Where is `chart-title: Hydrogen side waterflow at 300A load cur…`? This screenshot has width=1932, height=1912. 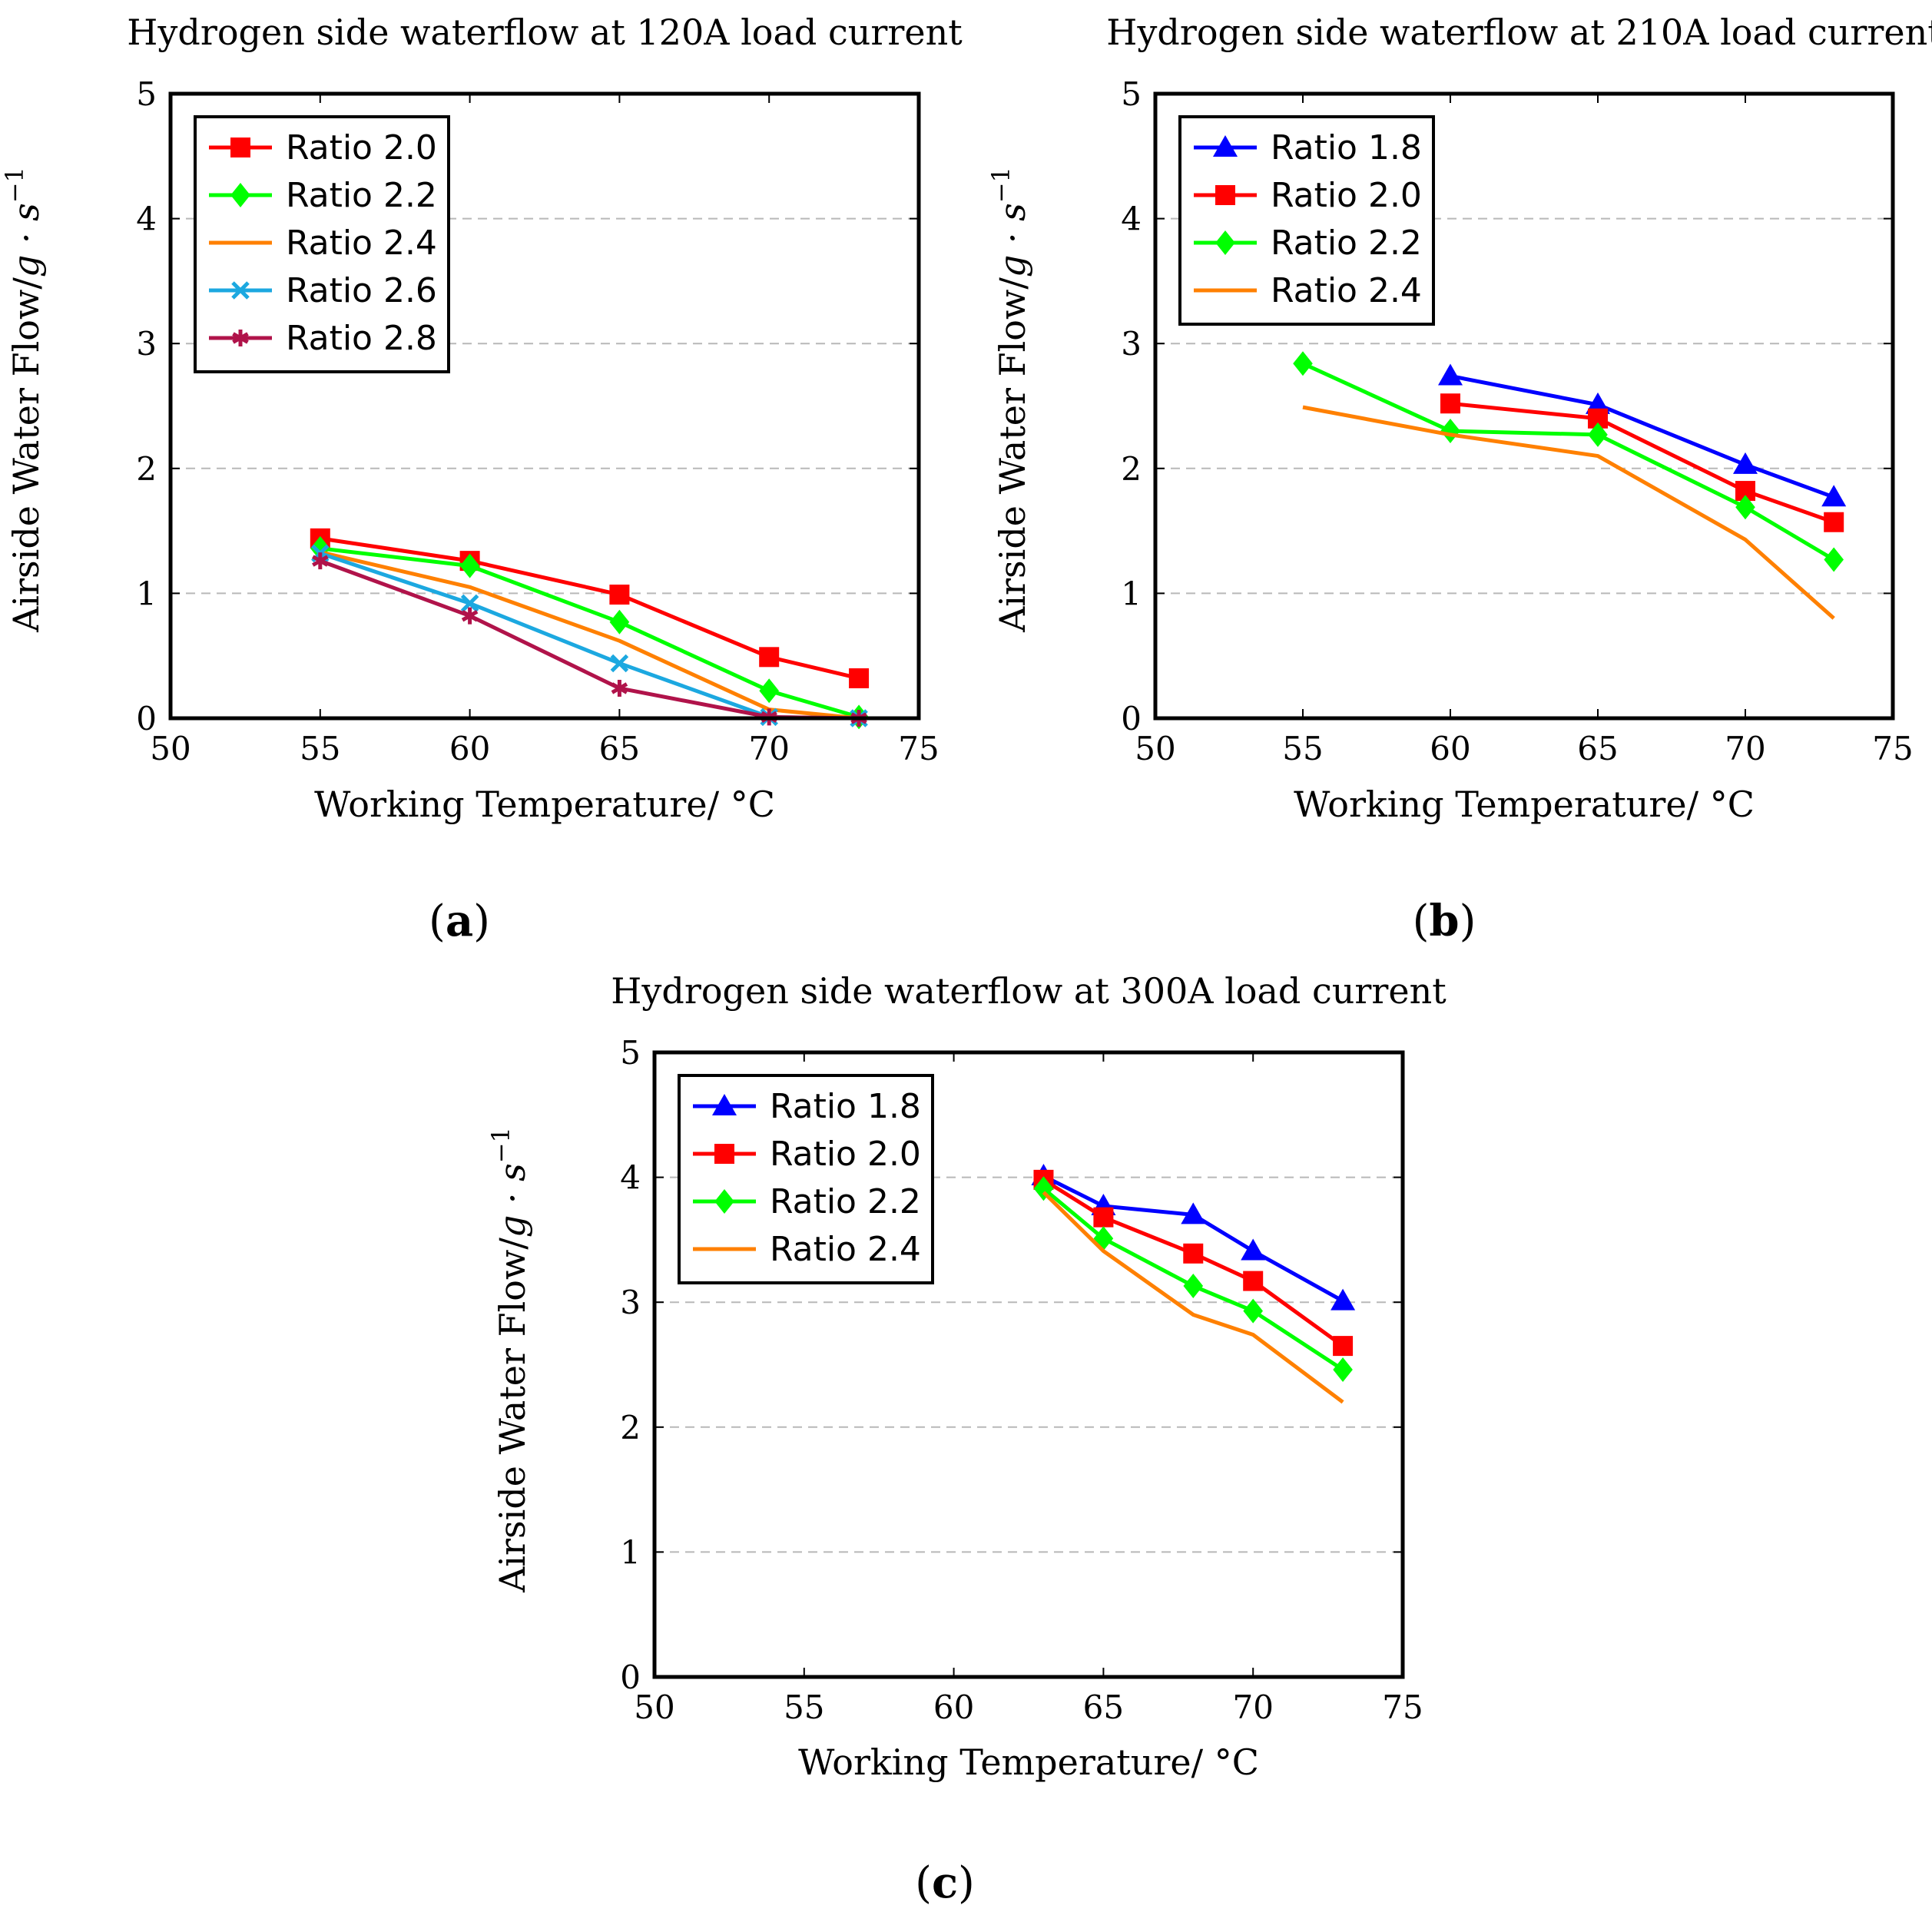
chart-title: Hydrogen side waterflow at 300A load cur… is located at coordinates (1029, 991).